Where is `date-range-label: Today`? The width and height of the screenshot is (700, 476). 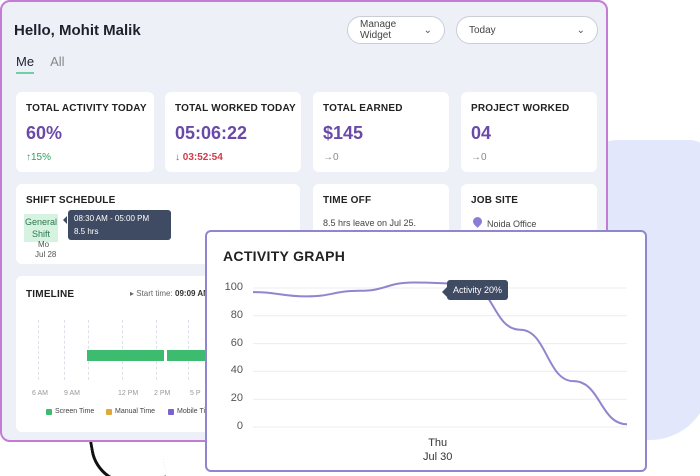
date-range-label: Today is located at coordinates (482, 30).